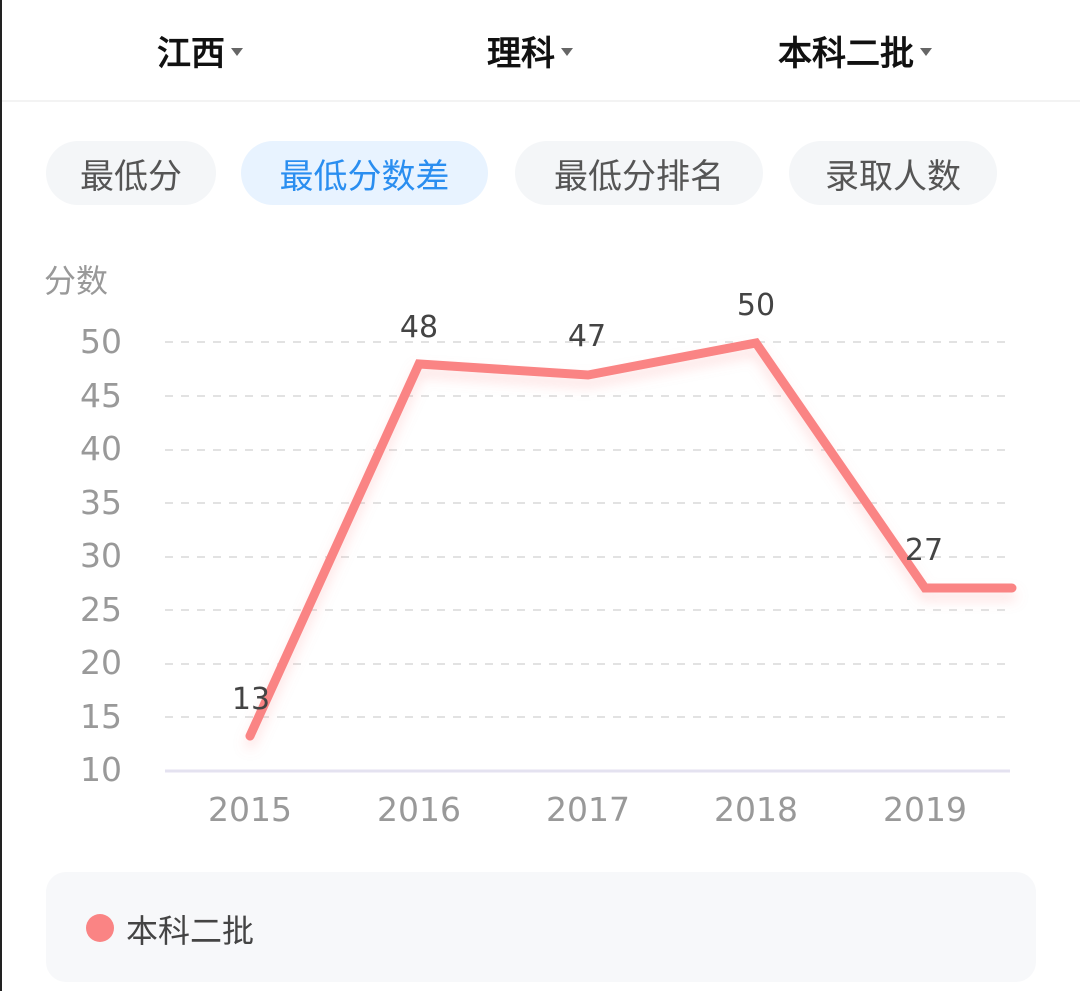  What do you see at coordinates (756, 809) in the screenshot?
I see `x-tick: 2018` at bounding box center [756, 809].